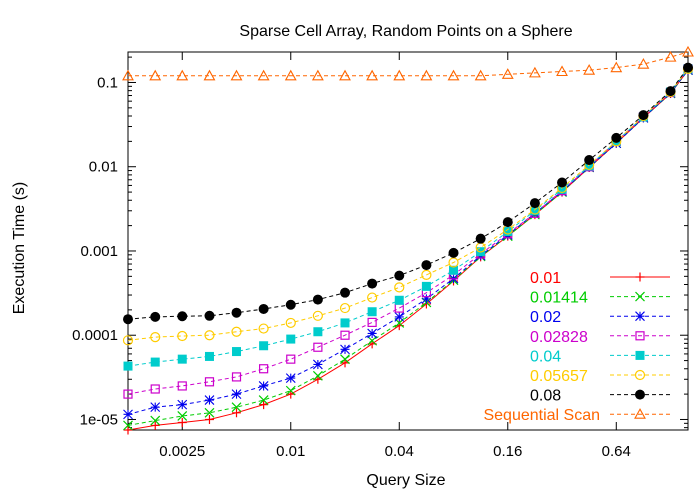 This screenshot has height=494, width=698. I want to click on legend-label: 0.08, so click(545, 396).